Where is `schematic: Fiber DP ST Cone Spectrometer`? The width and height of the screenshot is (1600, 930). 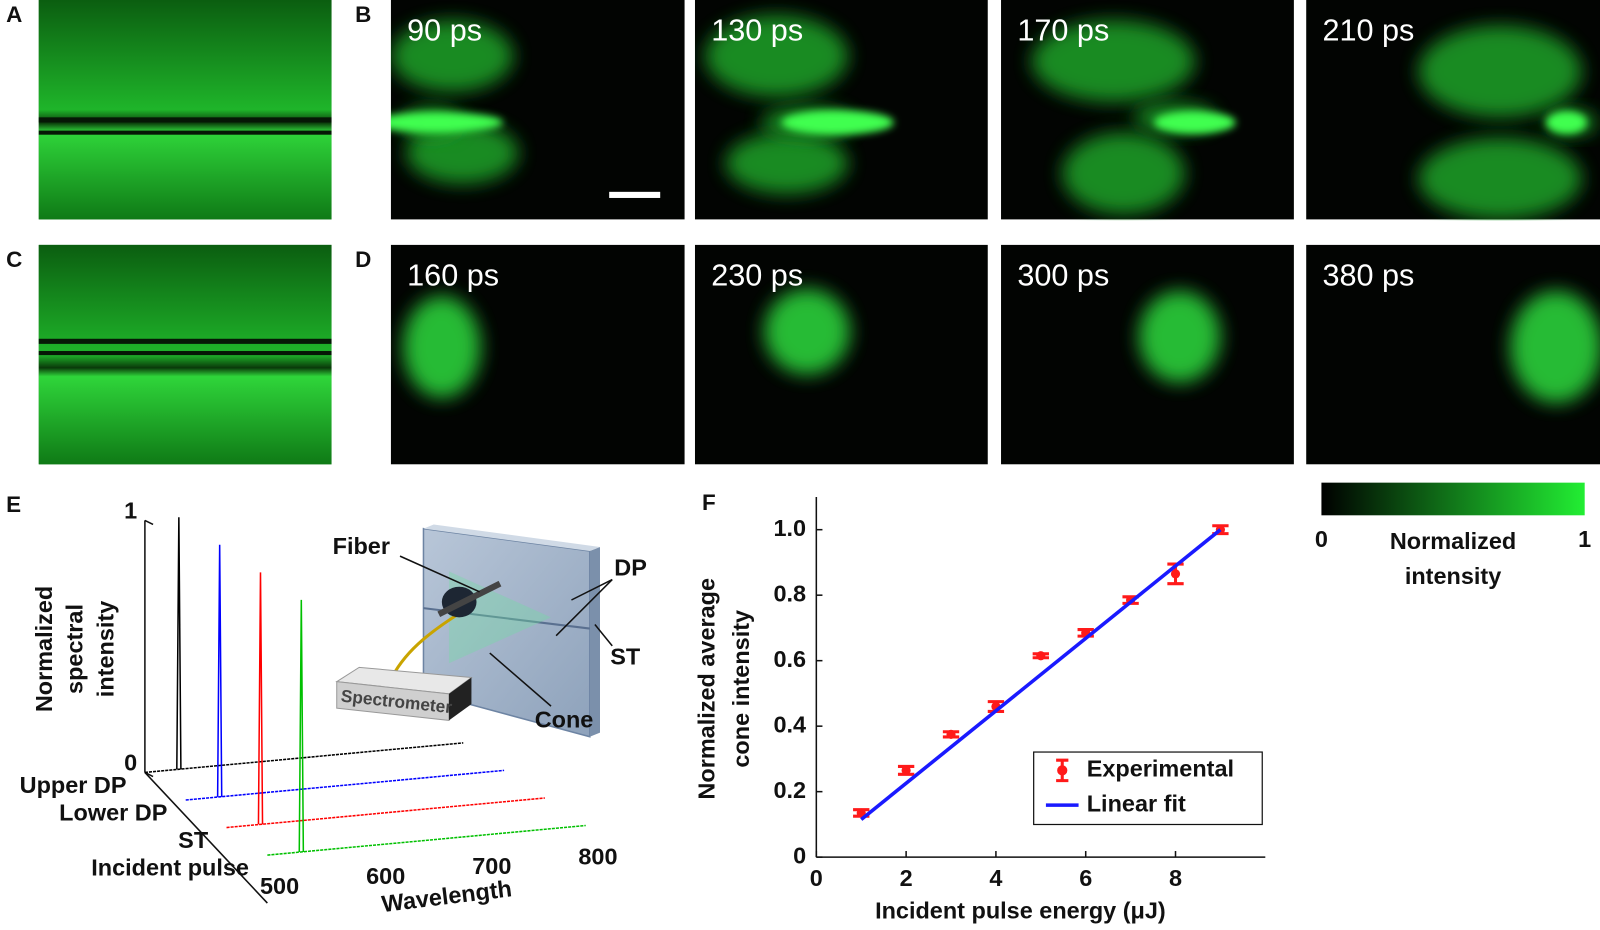
schematic: Fiber DP ST Cone Spectrometer is located at coordinates (490, 631).